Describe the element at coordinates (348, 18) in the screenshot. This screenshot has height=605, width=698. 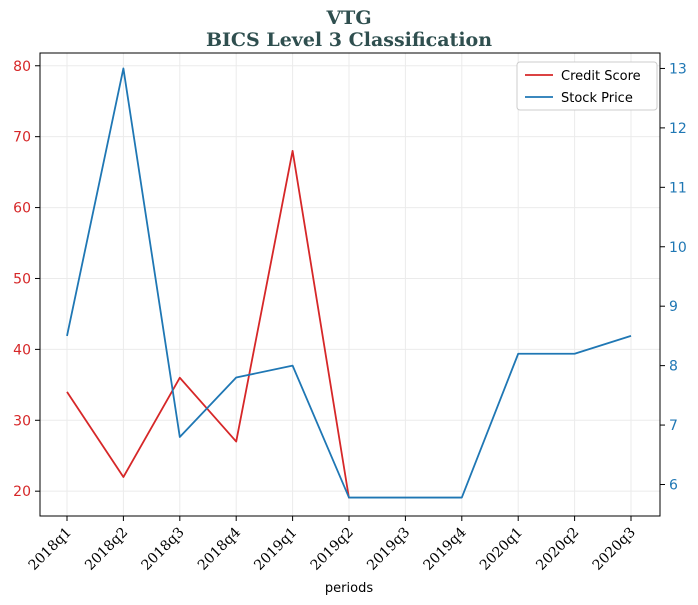
I see `chart-title: VTG` at that location.